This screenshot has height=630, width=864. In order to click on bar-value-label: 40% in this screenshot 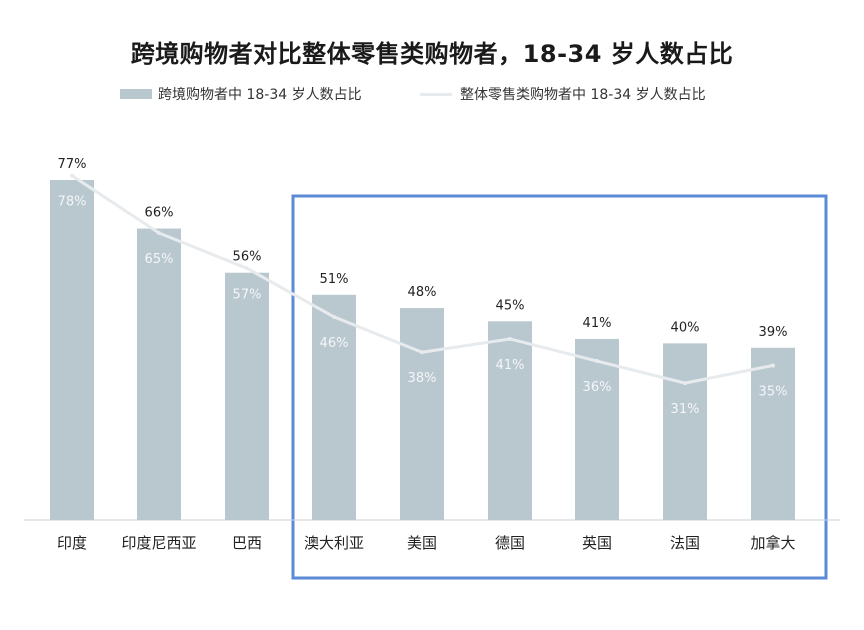, I will do `click(685, 327)`.